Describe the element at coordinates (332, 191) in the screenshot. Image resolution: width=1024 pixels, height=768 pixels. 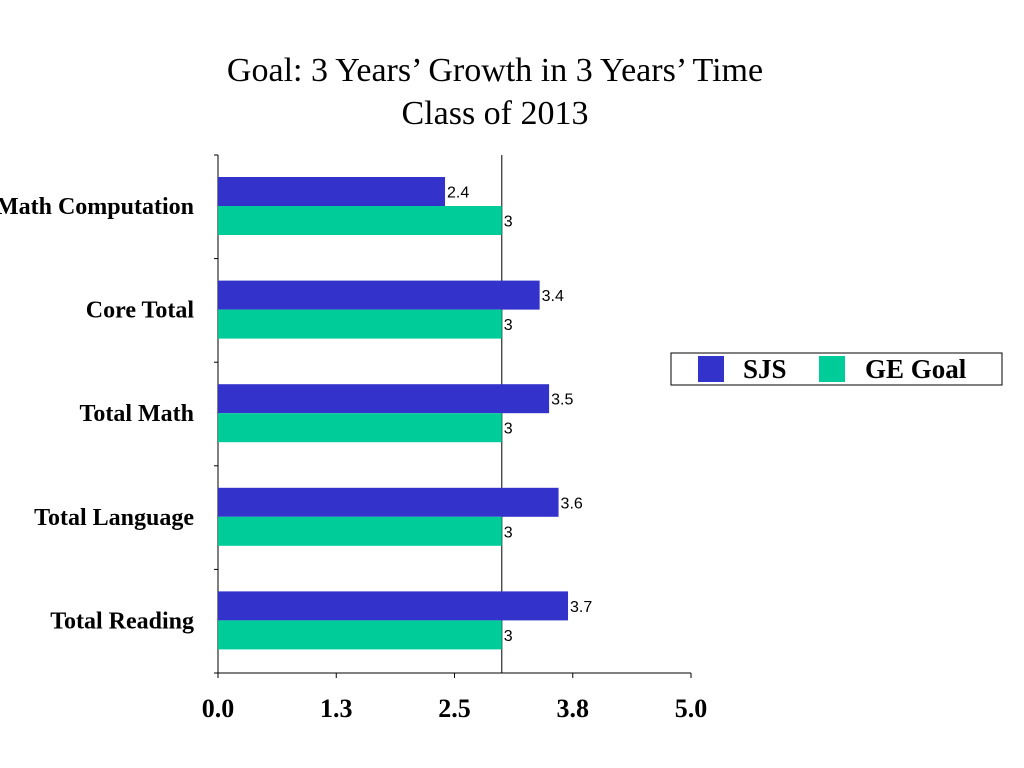
I see `bar-sjs-math-computation` at that location.